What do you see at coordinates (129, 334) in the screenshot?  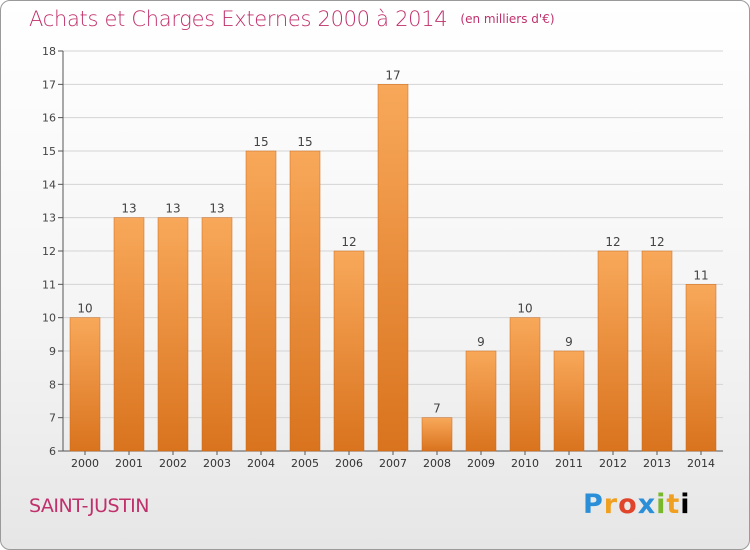 I see `bar-2001` at bounding box center [129, 334].